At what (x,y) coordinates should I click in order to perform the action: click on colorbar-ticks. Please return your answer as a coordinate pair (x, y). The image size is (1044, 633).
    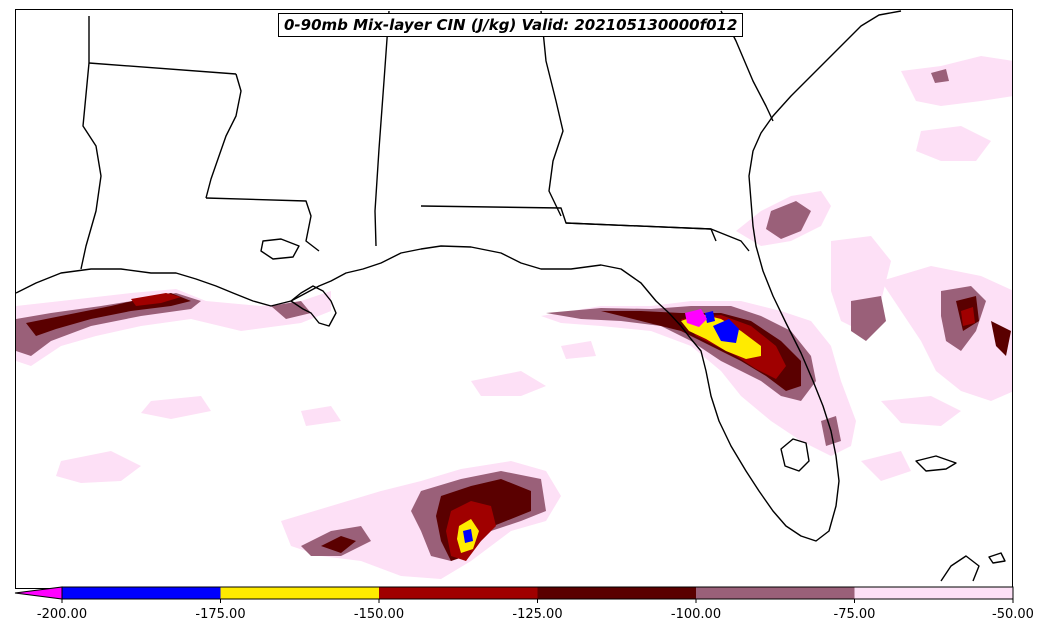
    Looking at the image, I should click on (537, 601).